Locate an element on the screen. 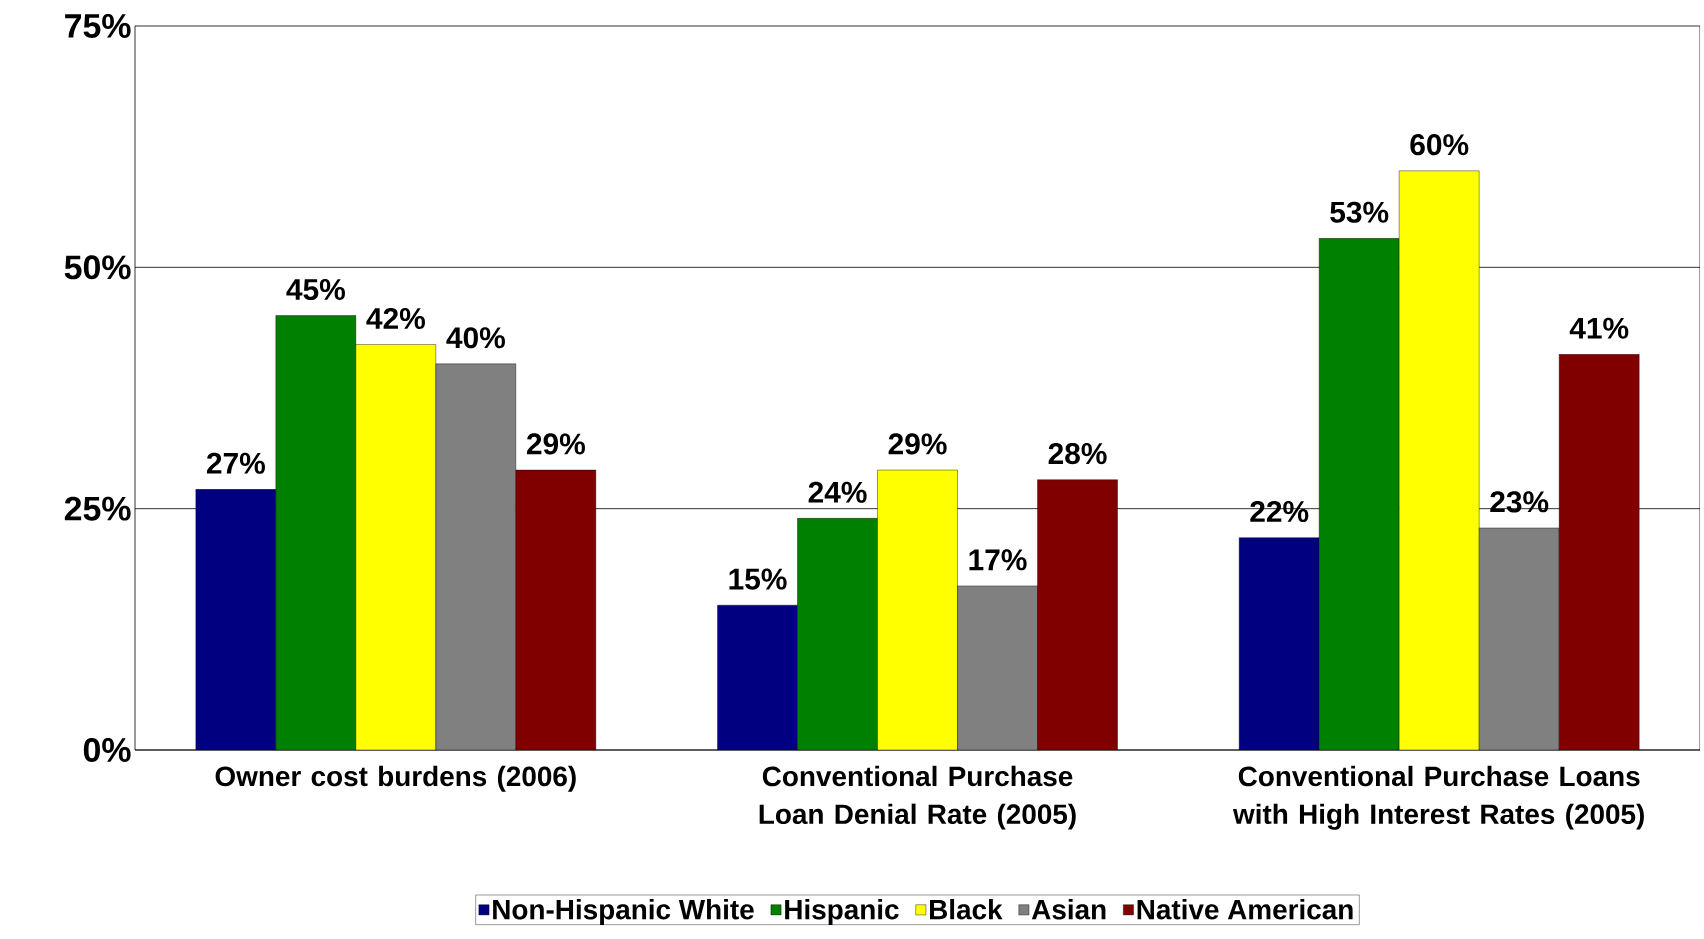  data-label: 60% is located at coordinates (1439, 145).